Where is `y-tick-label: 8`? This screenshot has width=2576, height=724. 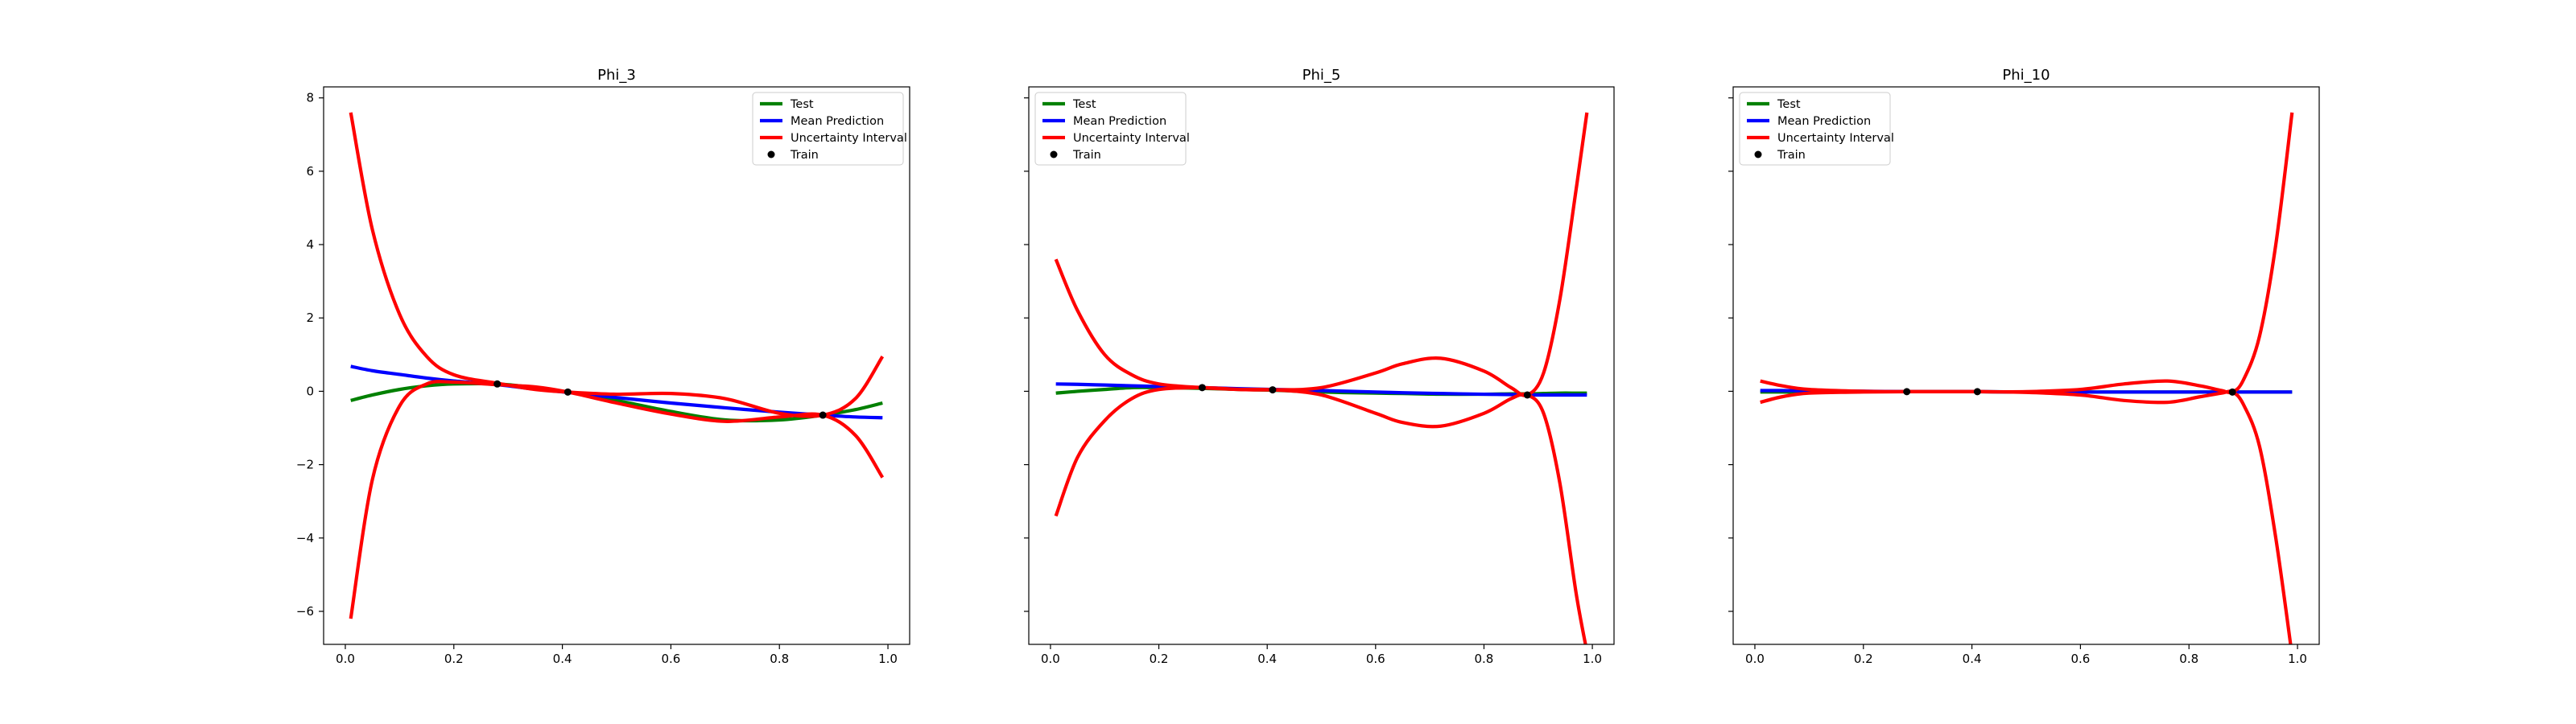
y-tick-label: 8 is located at coordinates (310, 98).